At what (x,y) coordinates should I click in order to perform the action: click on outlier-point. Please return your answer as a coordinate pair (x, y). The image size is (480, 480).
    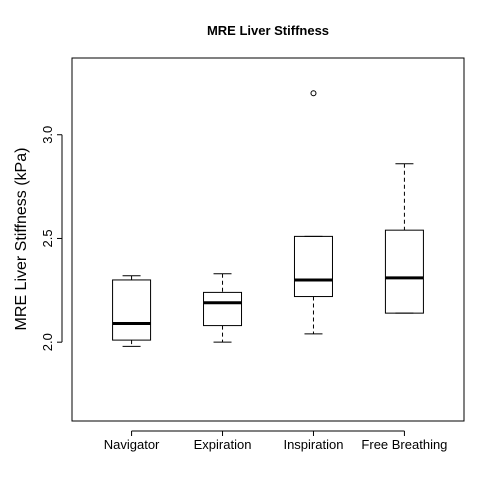
    Looking at the image, I should click on (313, 93).